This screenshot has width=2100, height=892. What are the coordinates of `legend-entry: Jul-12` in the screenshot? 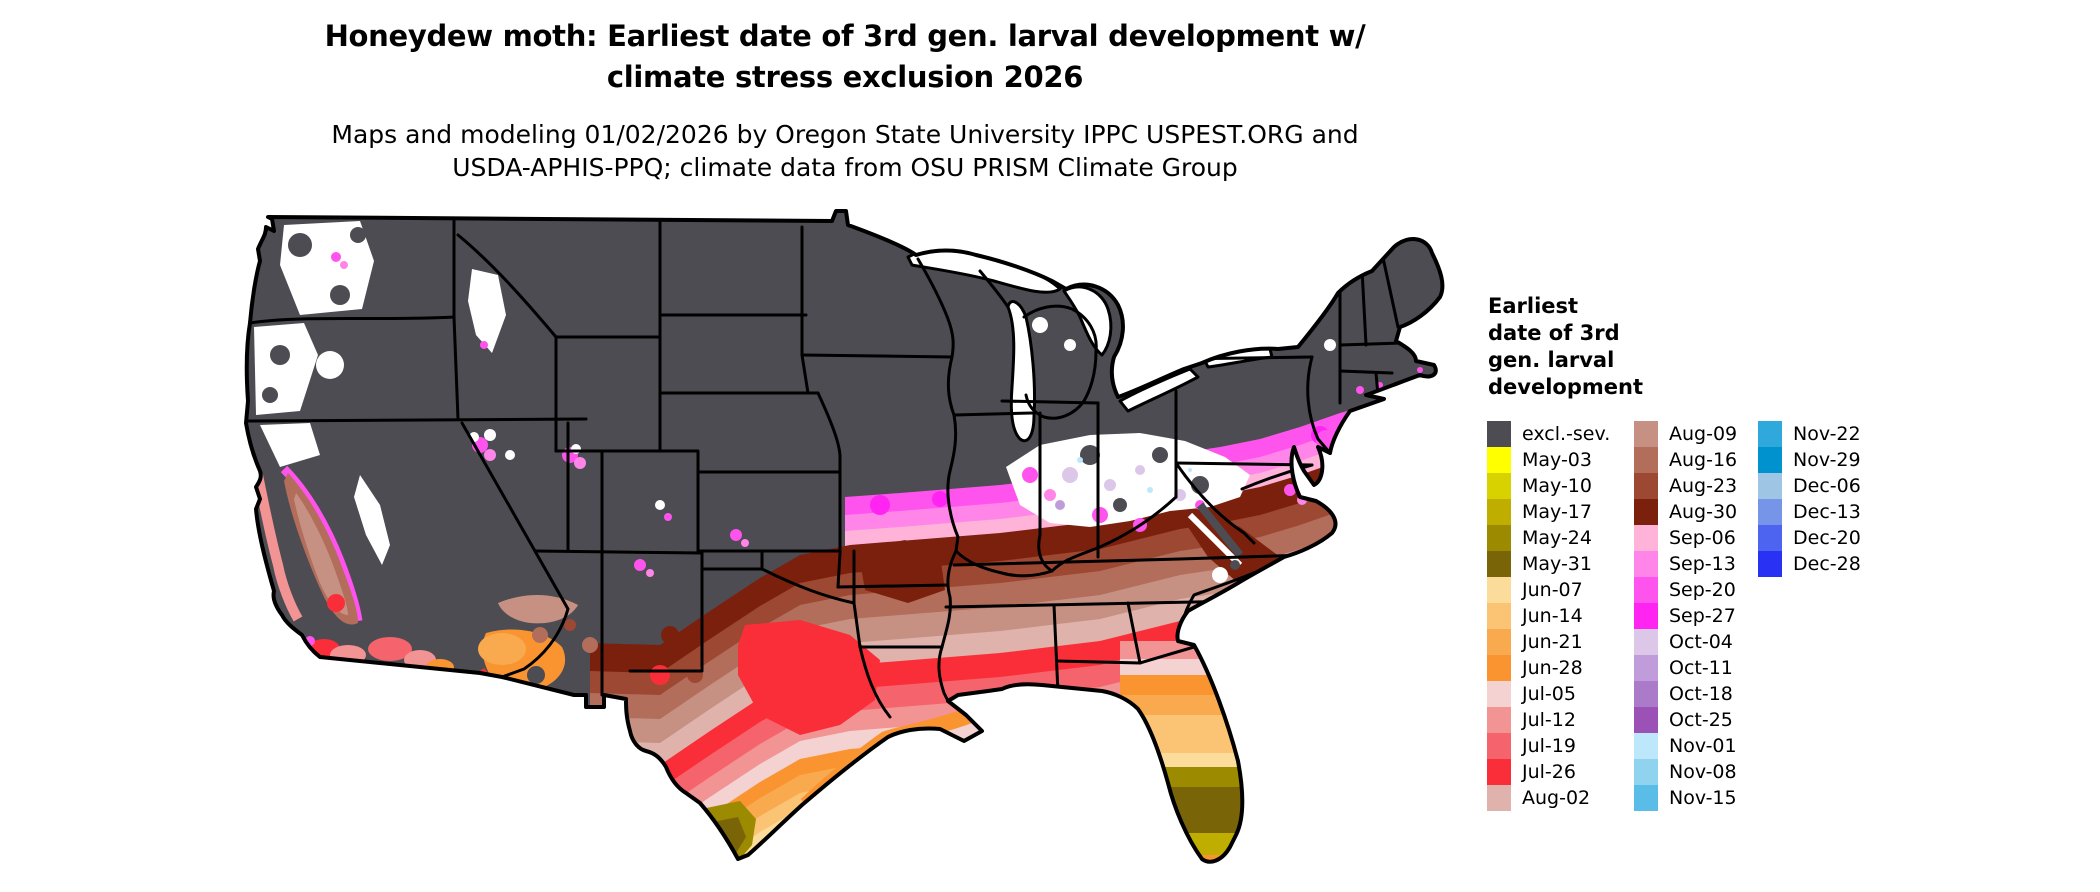 It's located at (1548, 720).